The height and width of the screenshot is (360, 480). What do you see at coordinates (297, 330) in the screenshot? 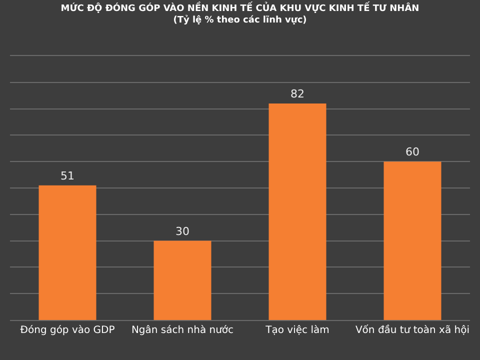
I see `x-tick-label: Tạo việc làm` at bounding box center [297, 330].